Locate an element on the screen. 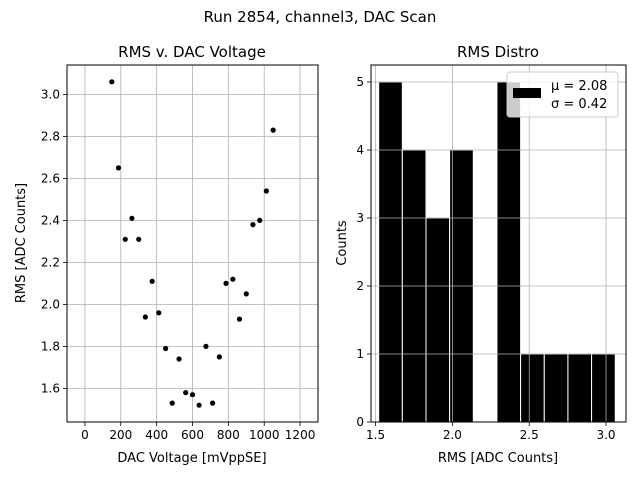 Image resolution: width=640 pixels, height=480 pixels. histogram-x-tick-label: 3.0 is located at coordinates (605, 435).